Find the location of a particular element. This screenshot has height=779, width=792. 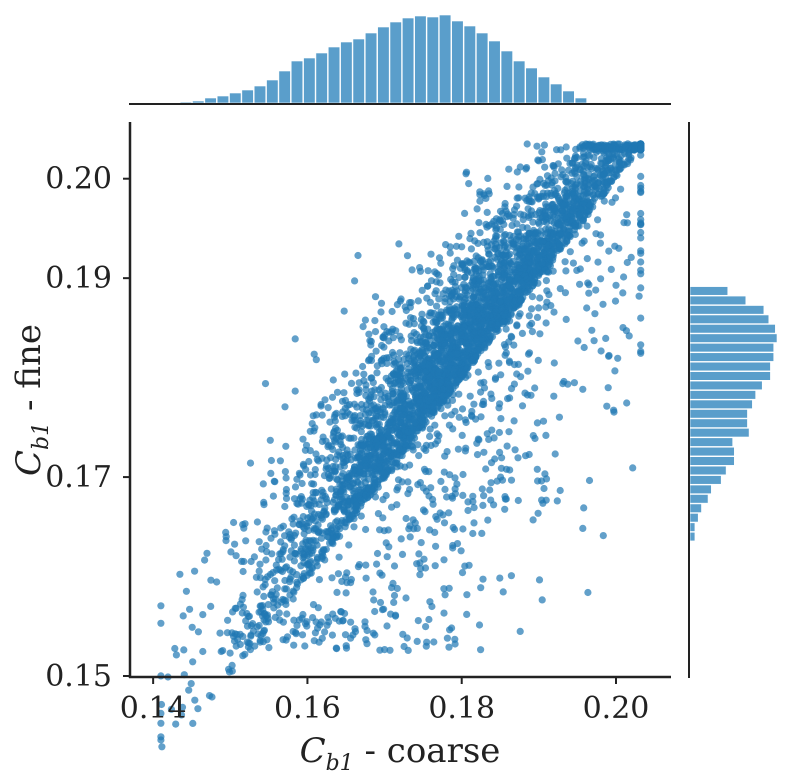

x-tick-label: 0.18 is located at coordinates (461, 708).